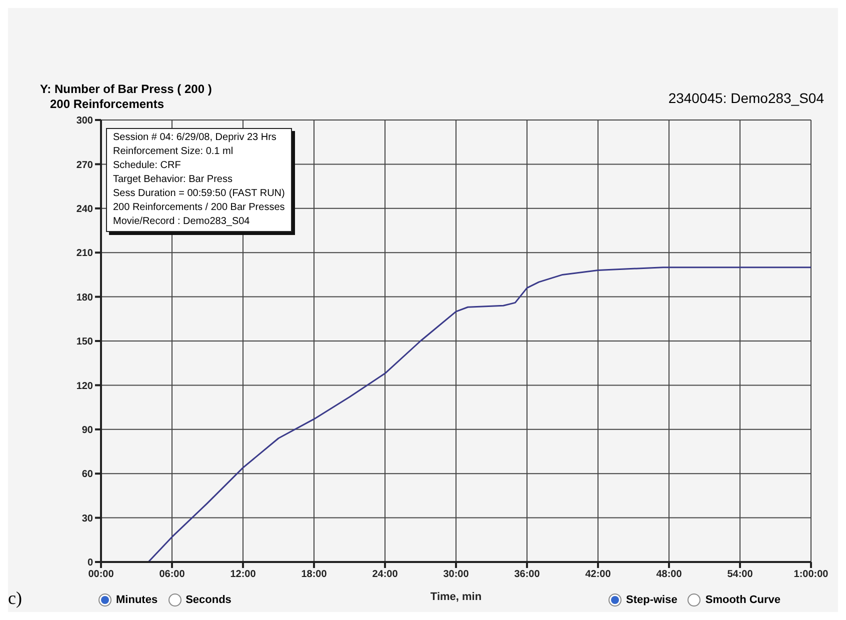  What do you see at coordinates (85, 209) in the screenshot?
I see `y-tick-label: 240` at bounding box center [85, 209].